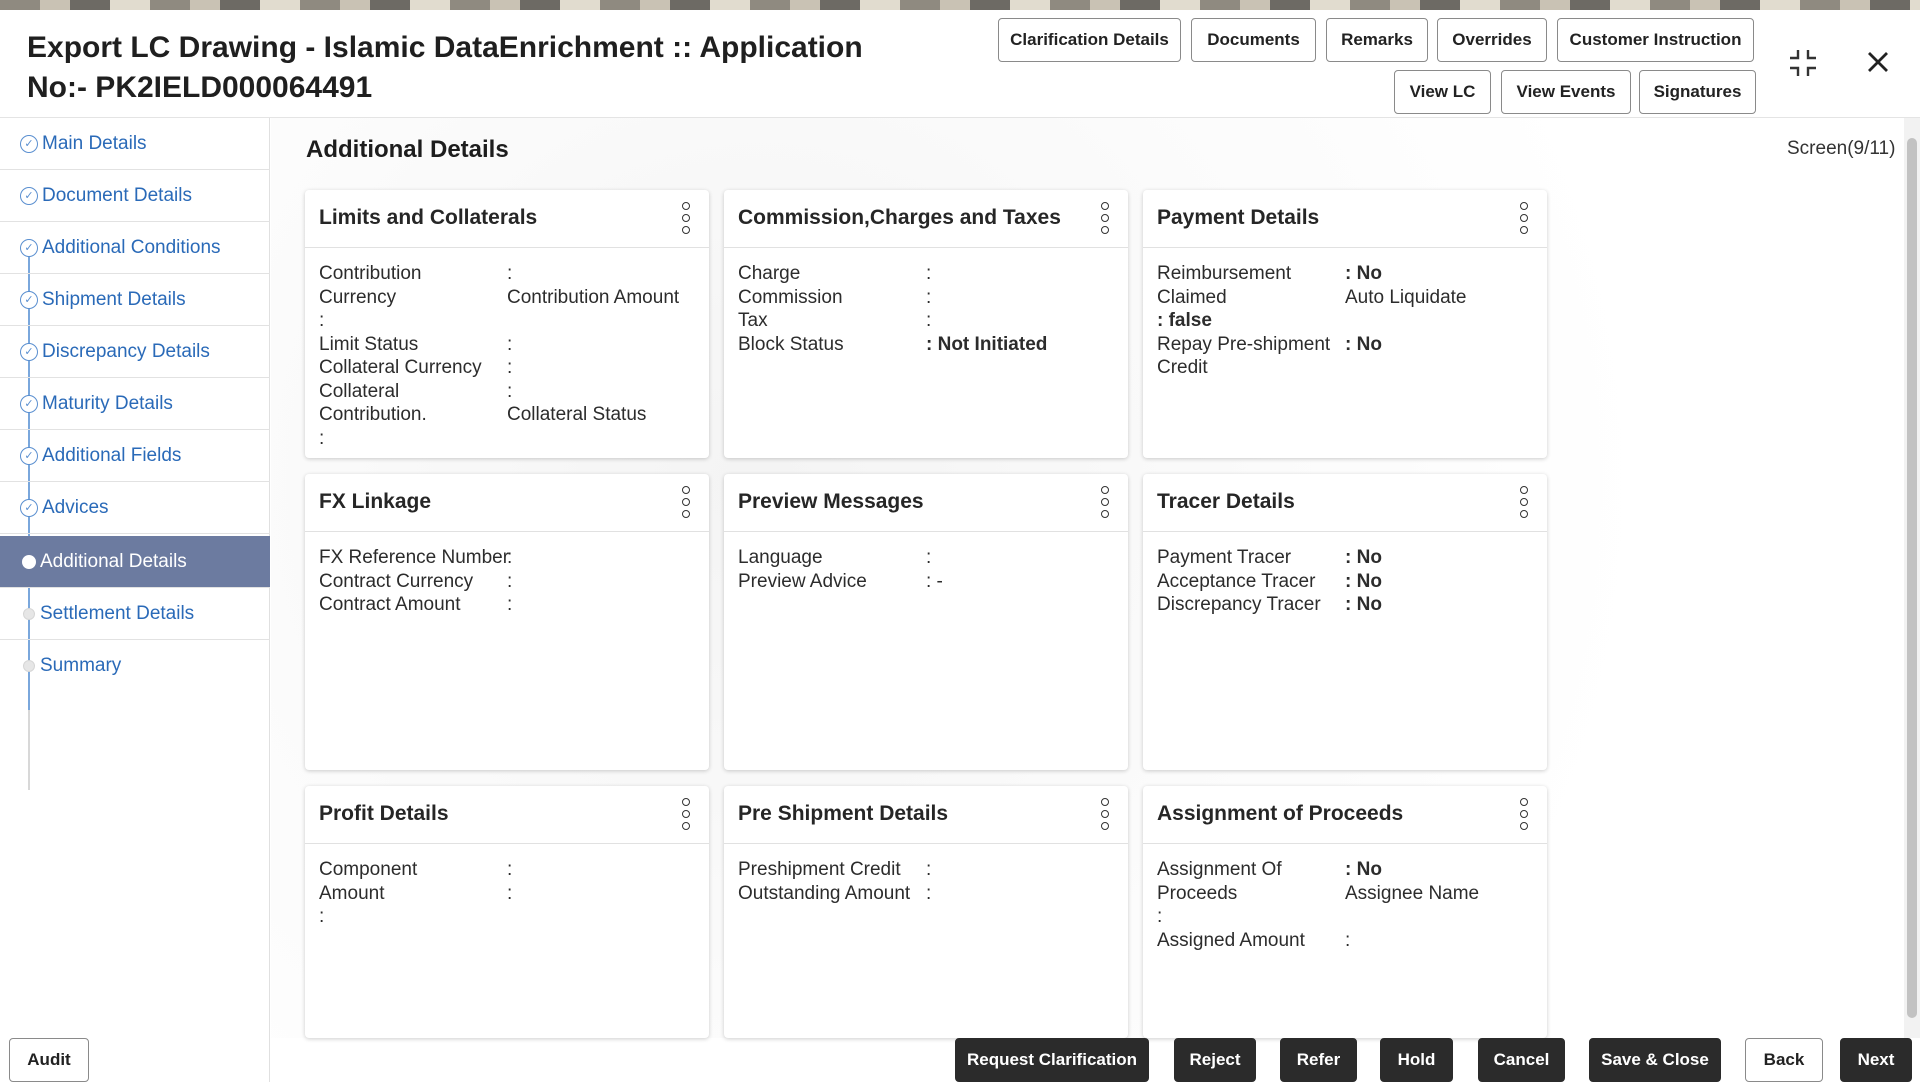 The height and width of the screenshot is (1082, 1920). Describe the element at coordinates (29, 479) in the screenshot. I see `progress-line` at that location.